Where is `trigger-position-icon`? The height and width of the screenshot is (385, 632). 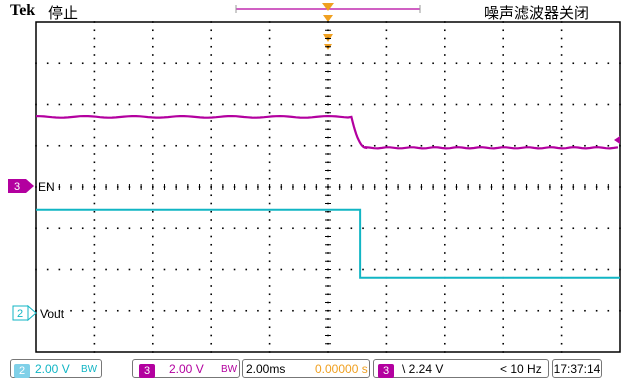
trigger-position-icon is located at coordinates (328, 7).